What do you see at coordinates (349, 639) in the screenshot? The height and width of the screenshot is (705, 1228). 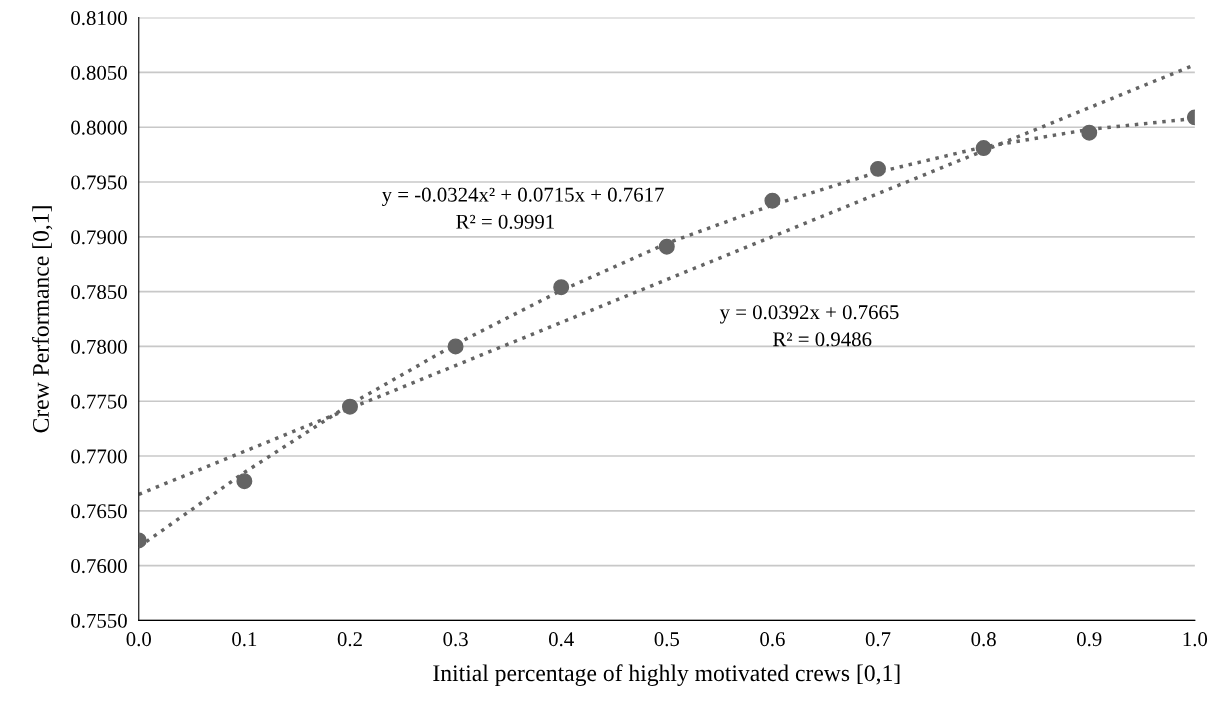 I see `x-tick-label: 0.2` at bounding box center [349, 639].